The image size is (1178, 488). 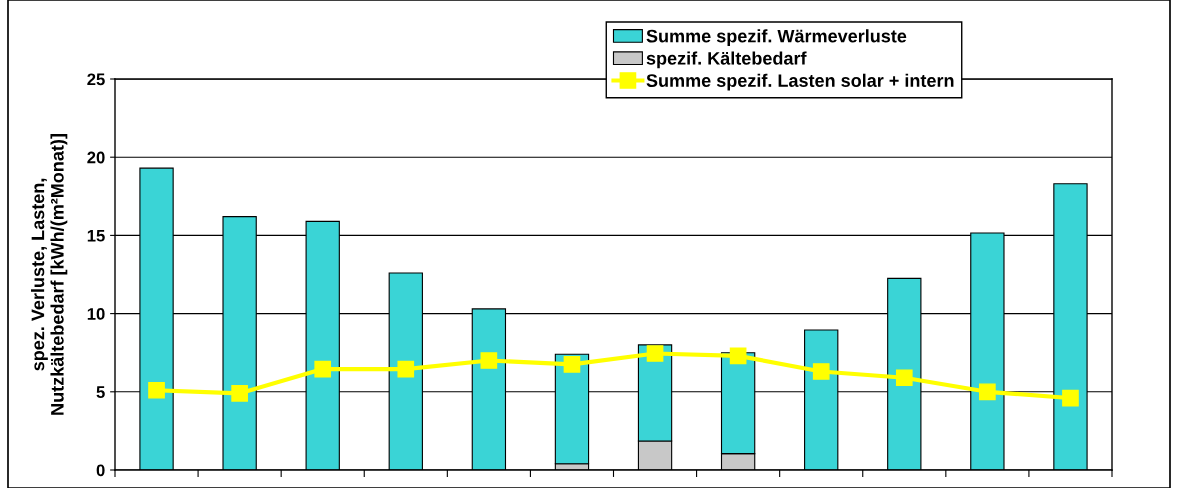 I want to click on y-tick-label: 20, so click(x=96, y=157).